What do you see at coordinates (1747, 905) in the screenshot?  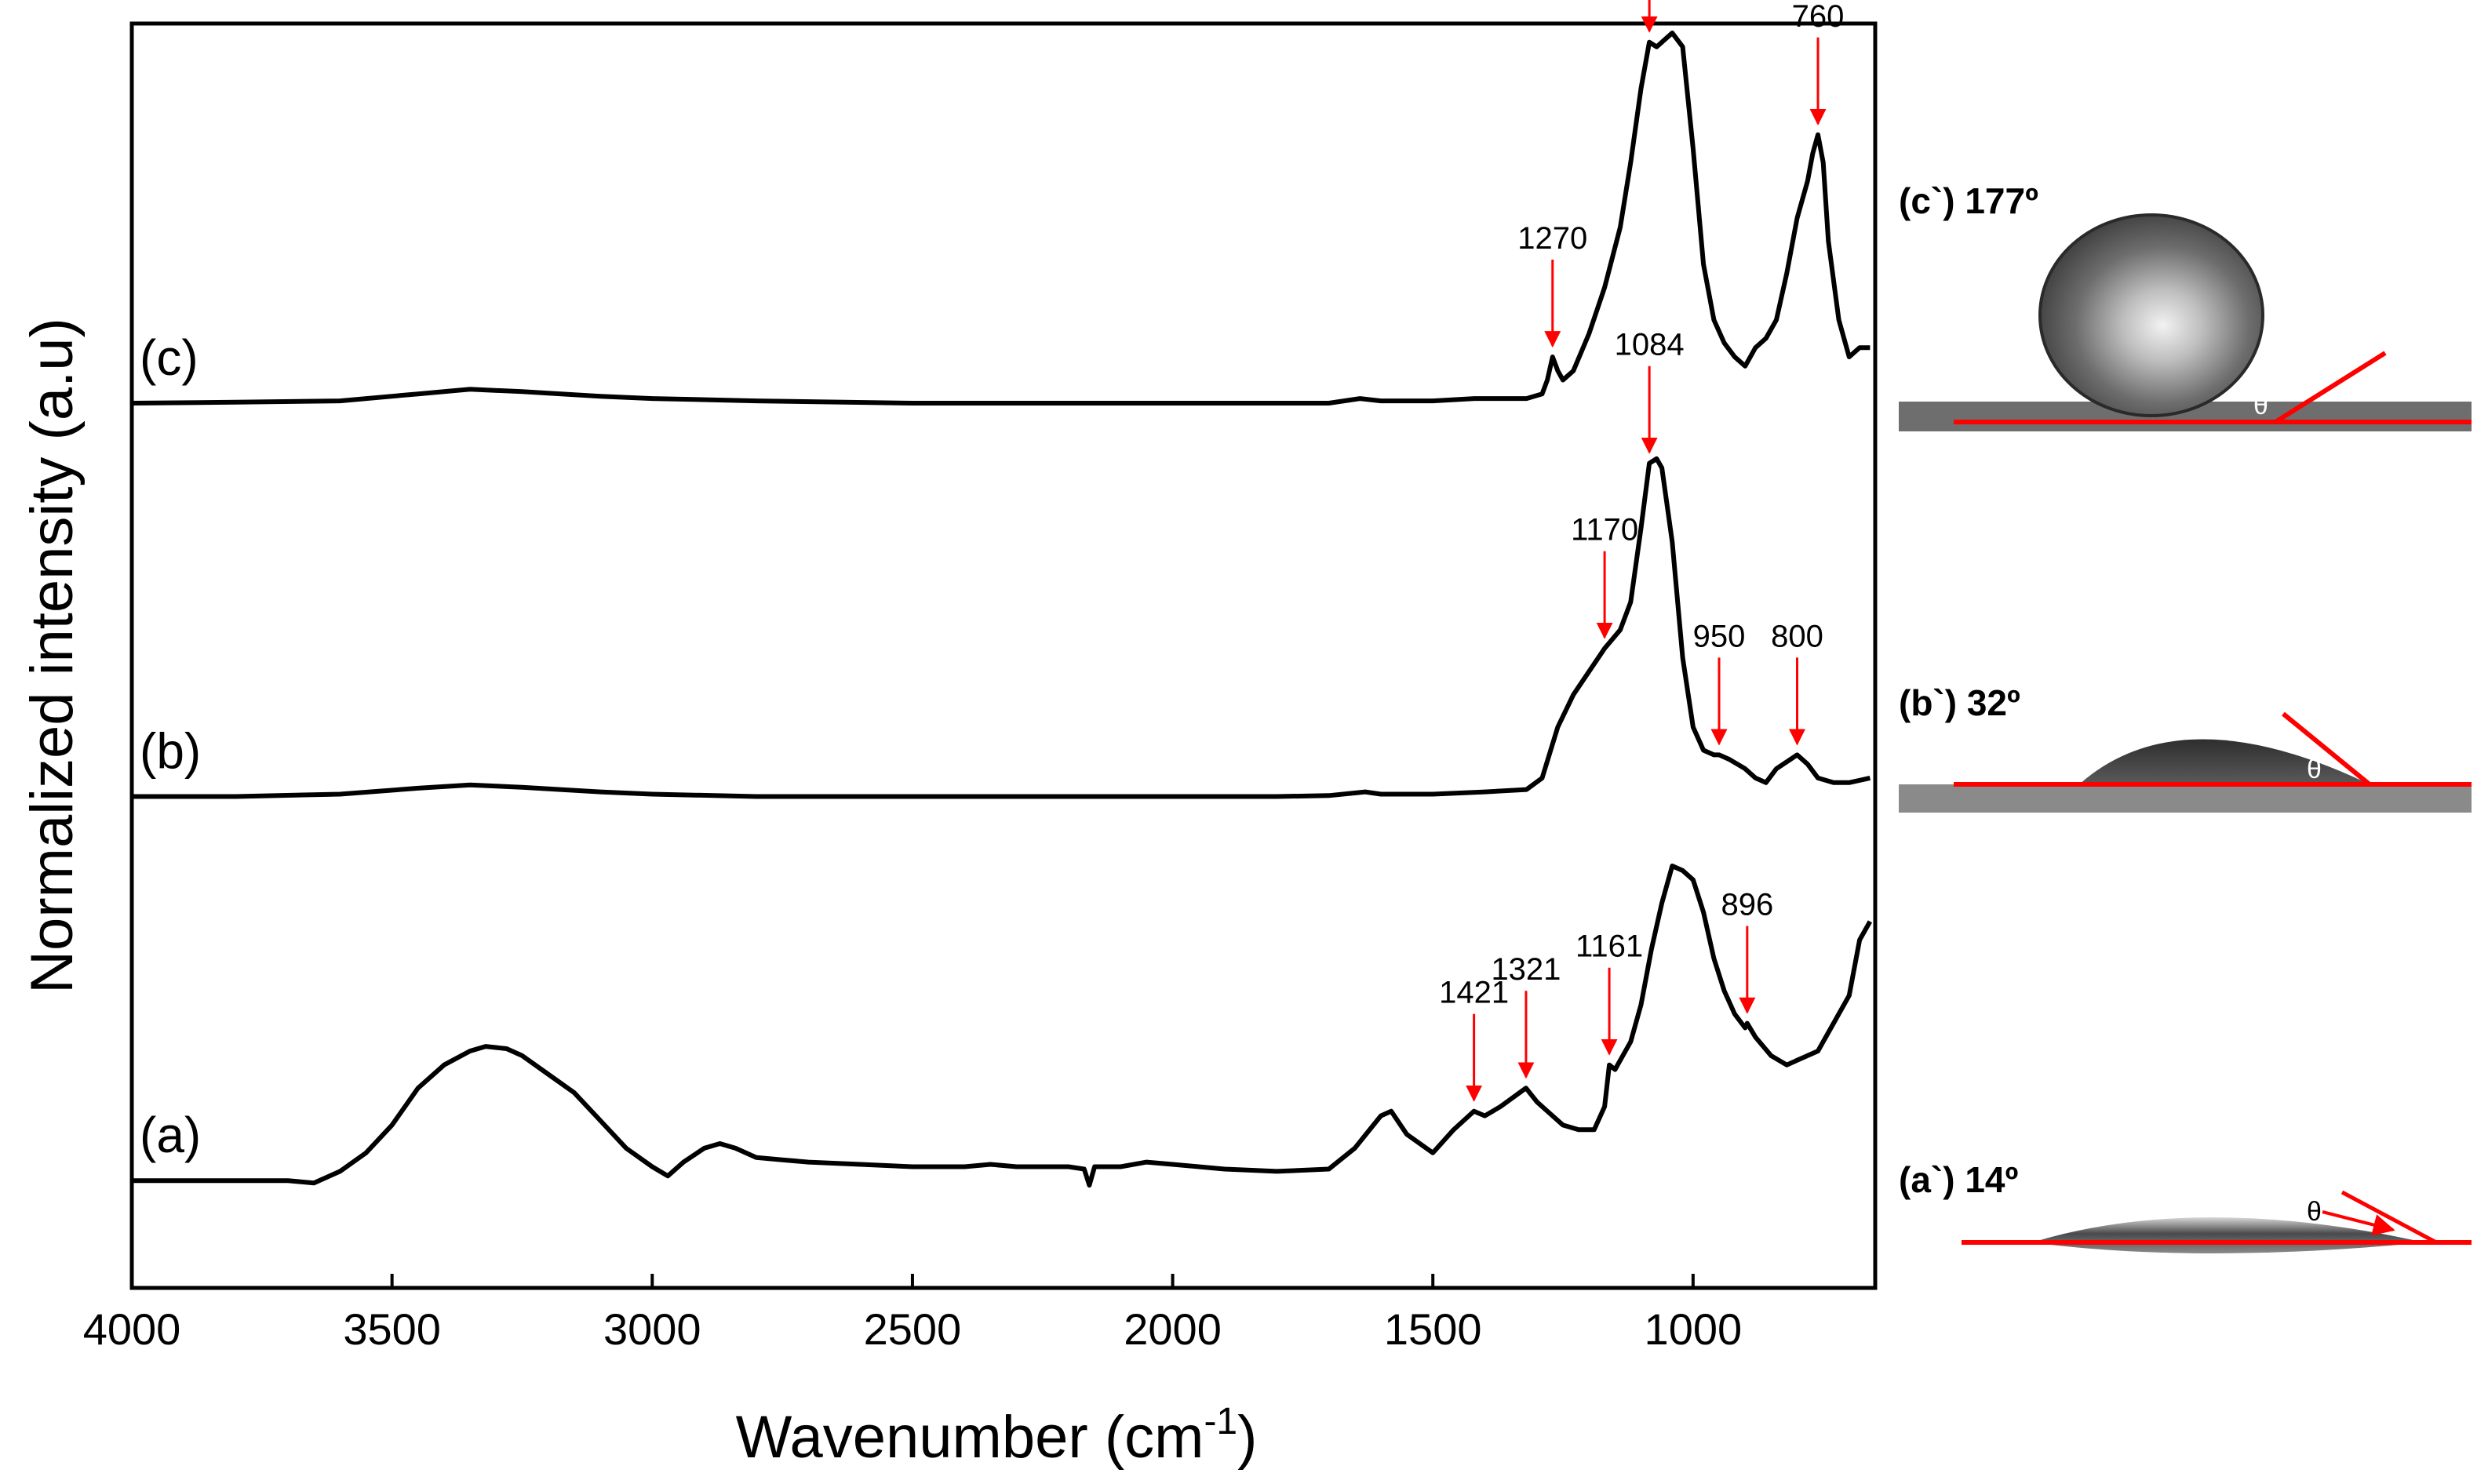 I see `annotation-label-3: 896` at bounding box center [1747, 905].